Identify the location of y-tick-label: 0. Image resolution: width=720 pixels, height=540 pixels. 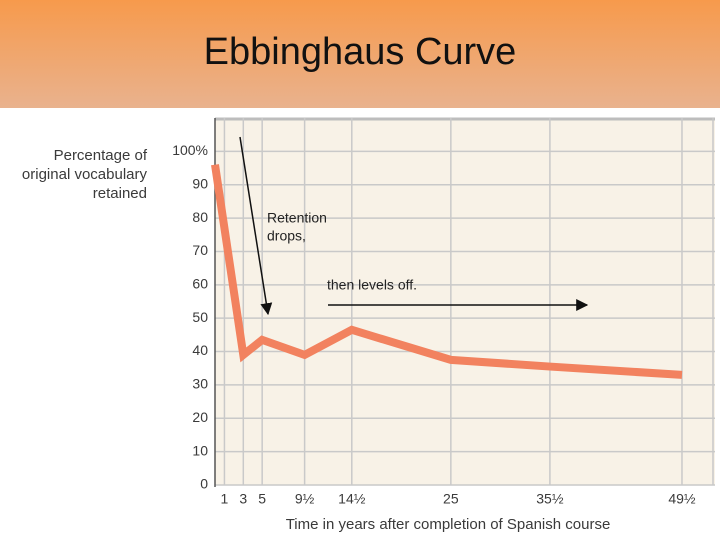
(204, 484).